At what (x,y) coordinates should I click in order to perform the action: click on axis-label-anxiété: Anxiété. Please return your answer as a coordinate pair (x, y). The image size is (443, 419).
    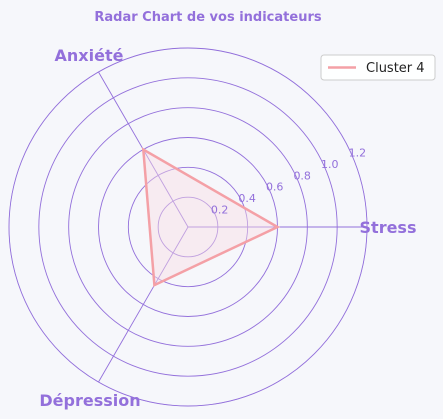
    Looking at the image, I should click on (89, 55).